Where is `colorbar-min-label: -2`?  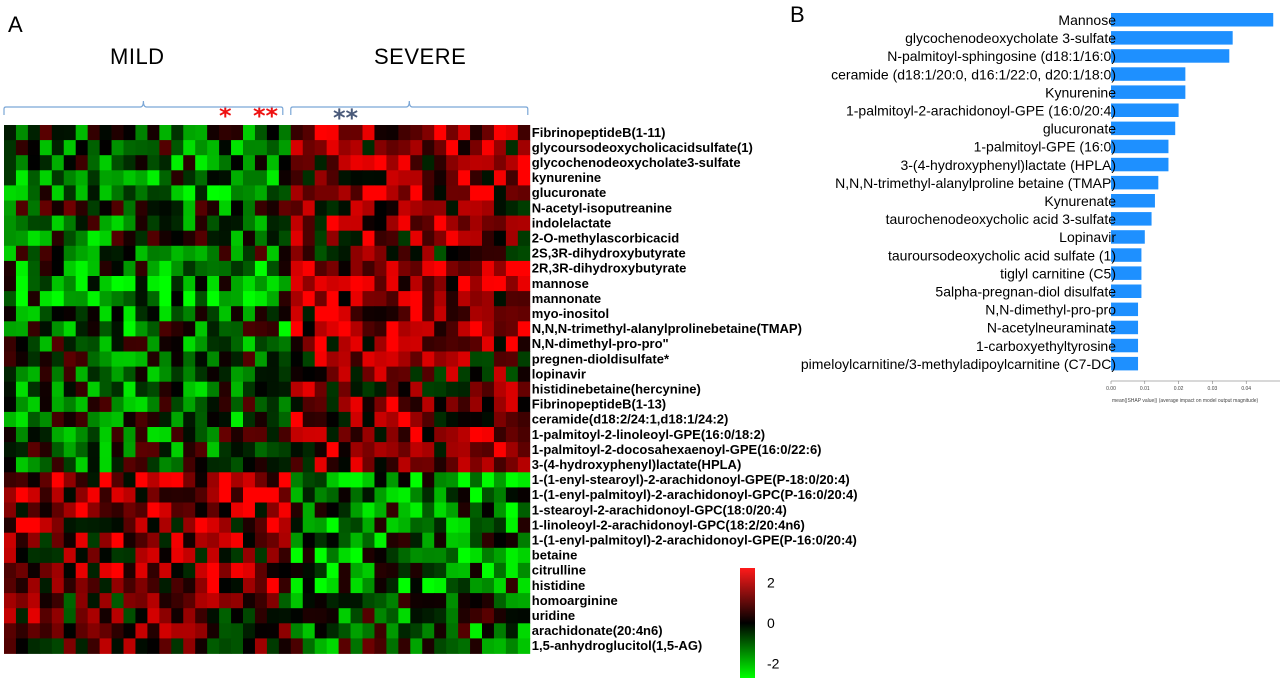
colorbar-min-label: -2 is located at coordinates (773, 664).